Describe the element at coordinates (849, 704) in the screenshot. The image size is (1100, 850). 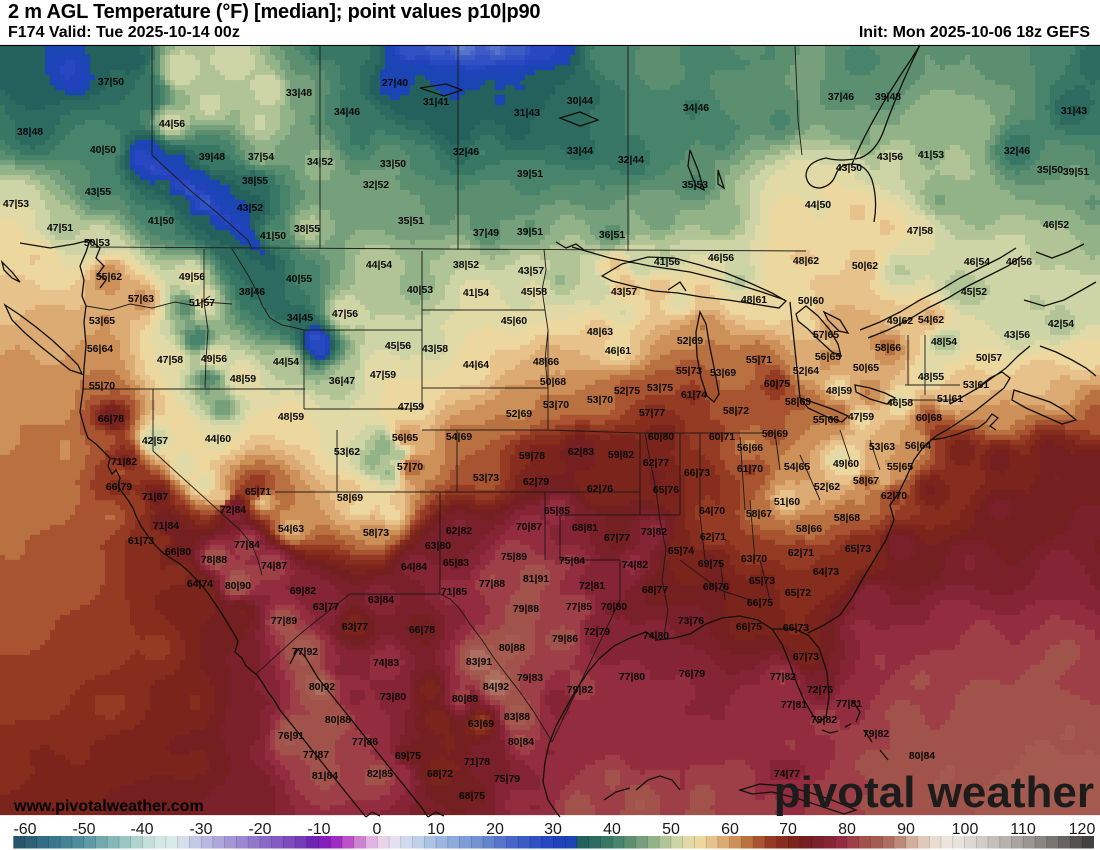
I see `svg-text: 77|81` at that location.